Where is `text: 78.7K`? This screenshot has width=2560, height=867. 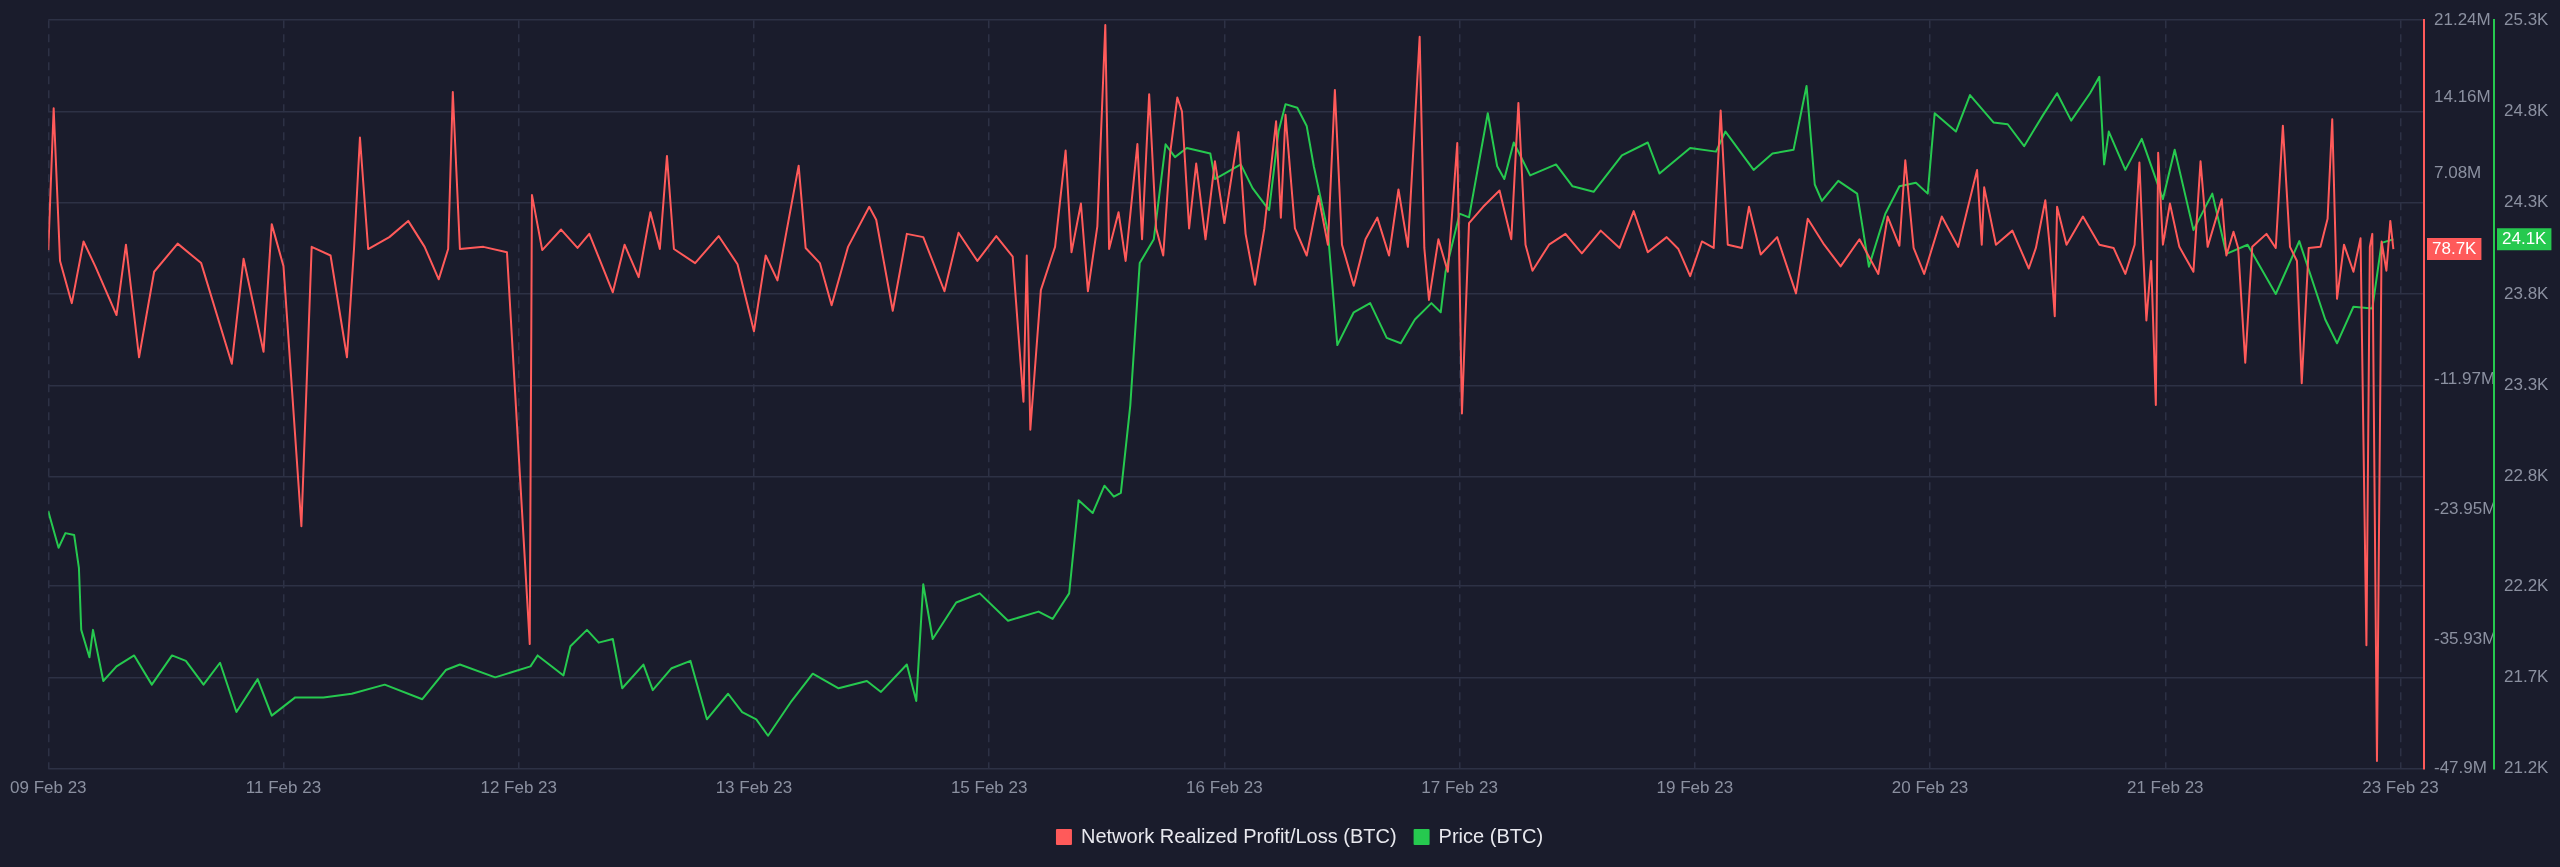 text: 78.7K is located at coordinates (2455, 248).